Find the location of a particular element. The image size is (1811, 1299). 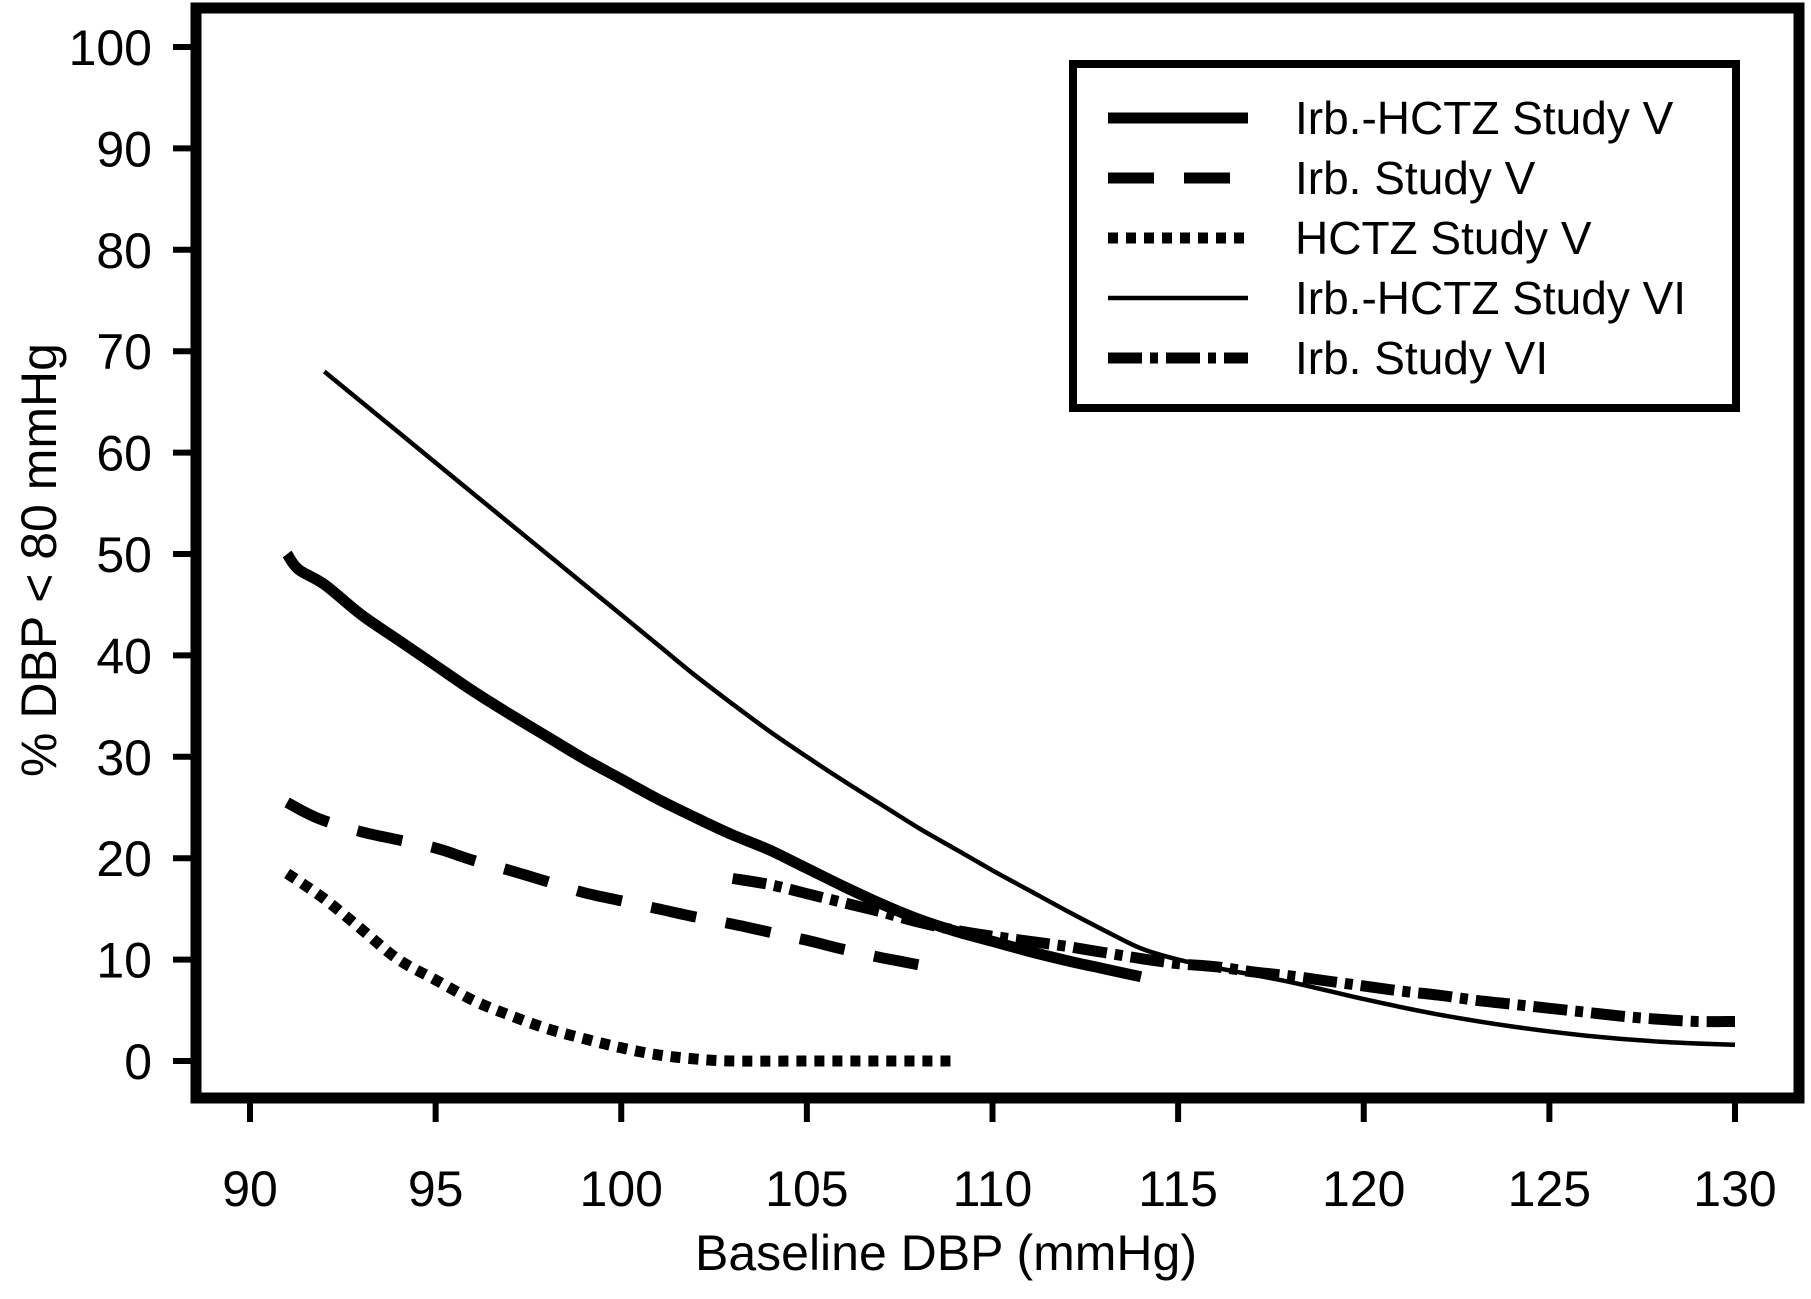

x-tick-label: 130 is located at coordinates (1734, 1189).